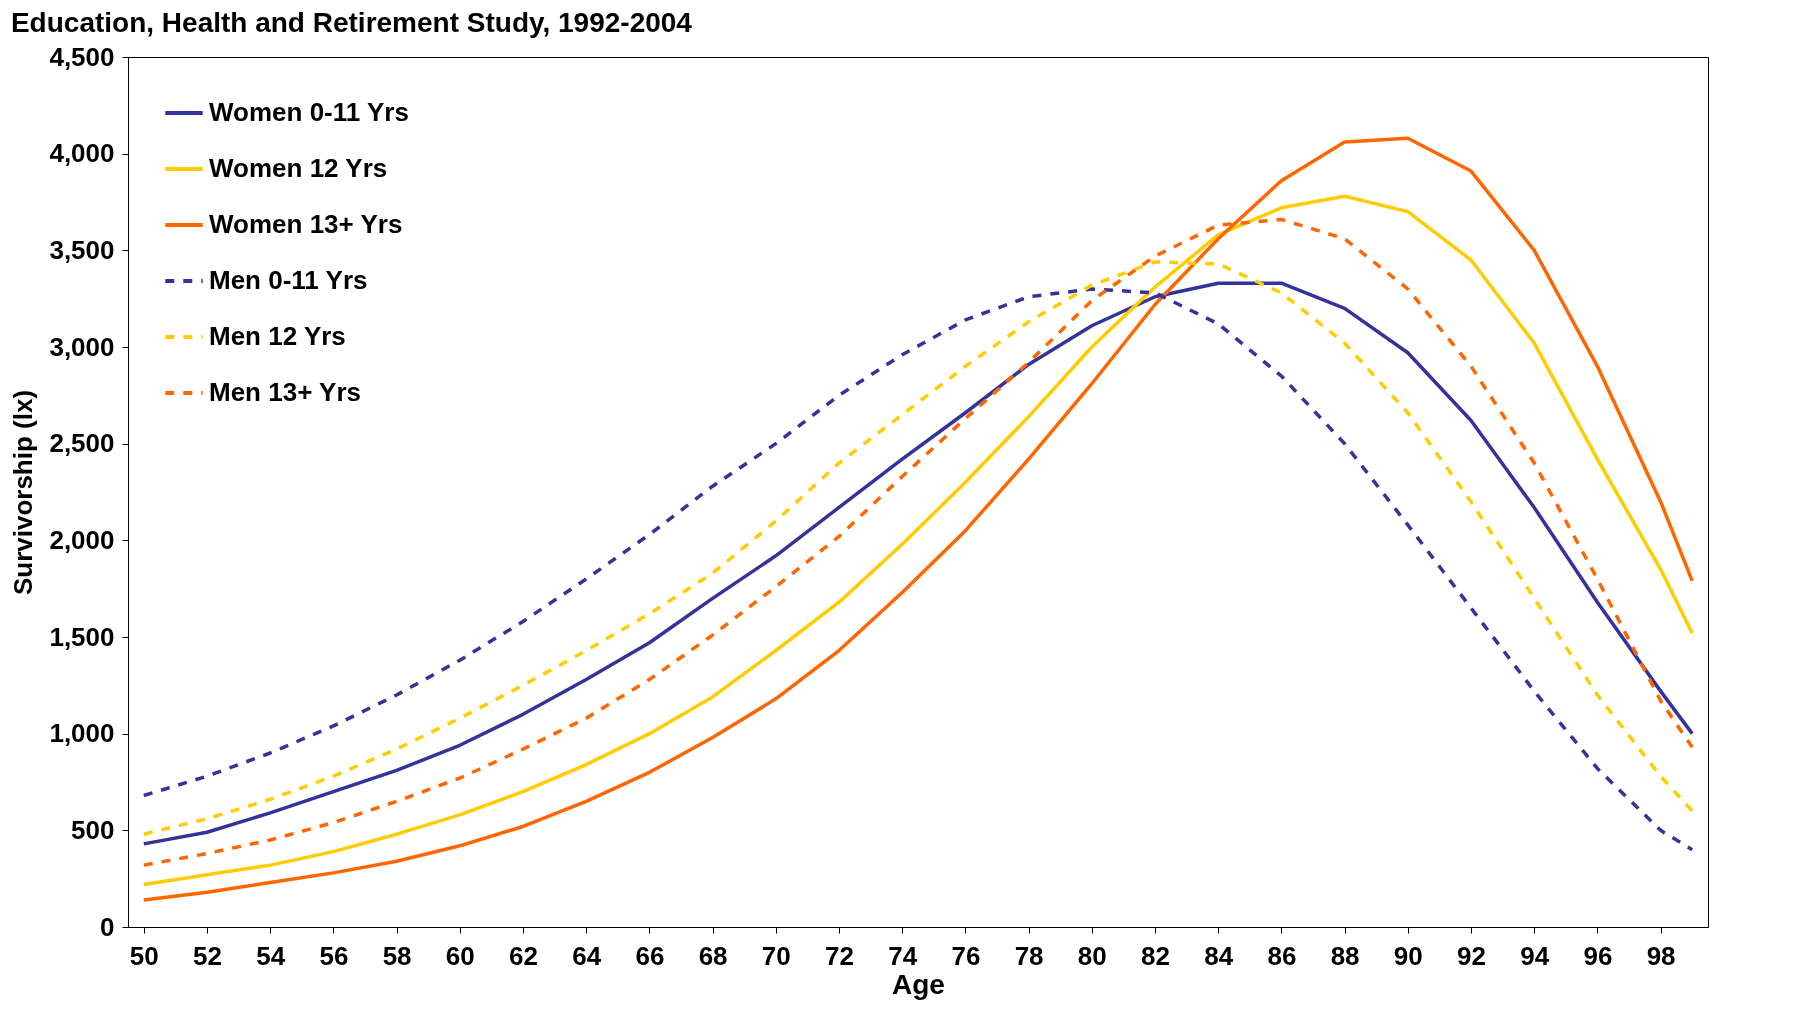 Image resolution: width=1798 pixels, height=1029 pixels. I want to click on x-tick-label: 72, so click(839, 955).